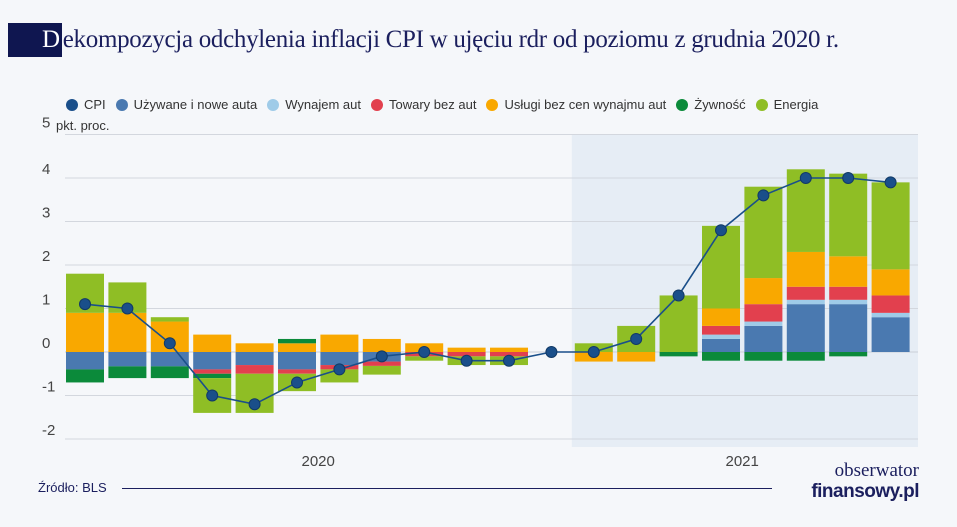 The image size is (957, 527). What do you see at coordinates (95, 104) in the screenshot?
I see `legend-label: CPI` at bounding box center [95, 104].